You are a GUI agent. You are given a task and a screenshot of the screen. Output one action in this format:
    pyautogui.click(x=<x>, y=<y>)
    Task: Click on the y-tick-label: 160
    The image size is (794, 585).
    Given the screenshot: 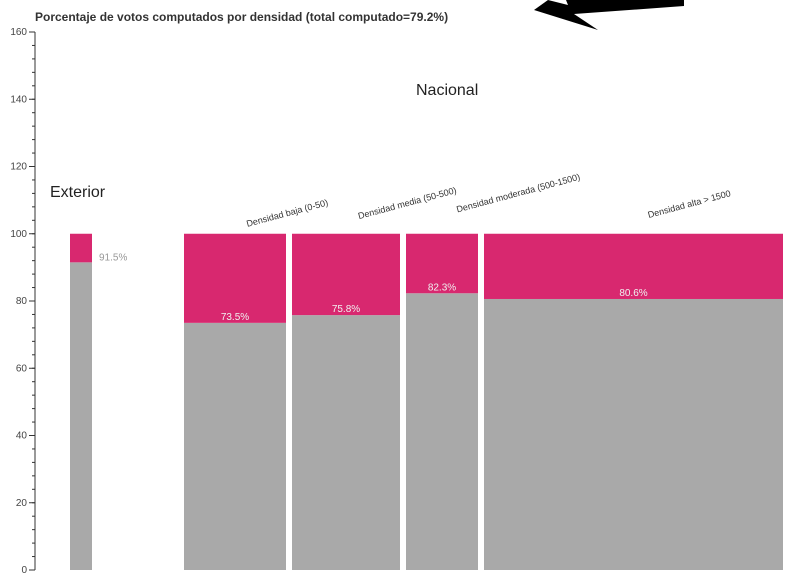 What is the action you would take?
    pyautogui.click(x=18, y=32)
    